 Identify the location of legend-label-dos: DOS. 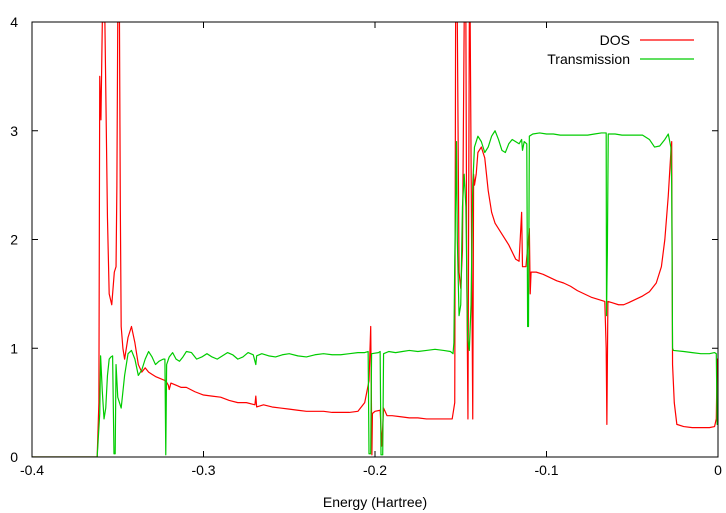
(615, 40).